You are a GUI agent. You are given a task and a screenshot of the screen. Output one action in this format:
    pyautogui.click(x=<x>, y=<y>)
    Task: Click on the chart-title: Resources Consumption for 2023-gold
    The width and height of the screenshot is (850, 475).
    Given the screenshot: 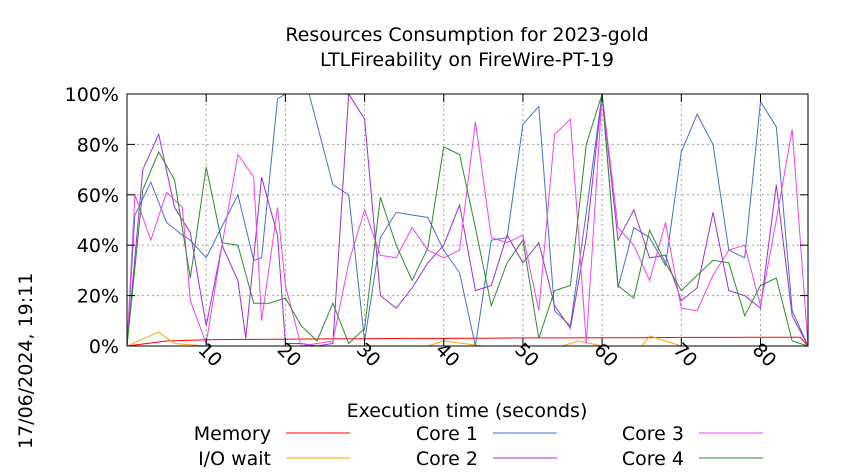 What is the action you would take?
    pyautogui.click(x=466, y=35)
    